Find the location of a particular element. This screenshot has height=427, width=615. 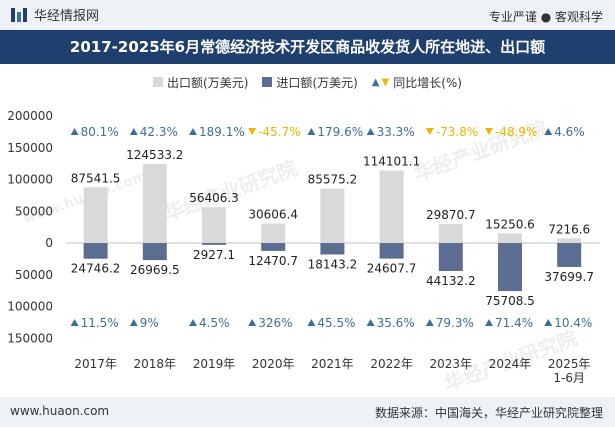

import-value-label: 75708.5 is located at coordinates (510, 301).